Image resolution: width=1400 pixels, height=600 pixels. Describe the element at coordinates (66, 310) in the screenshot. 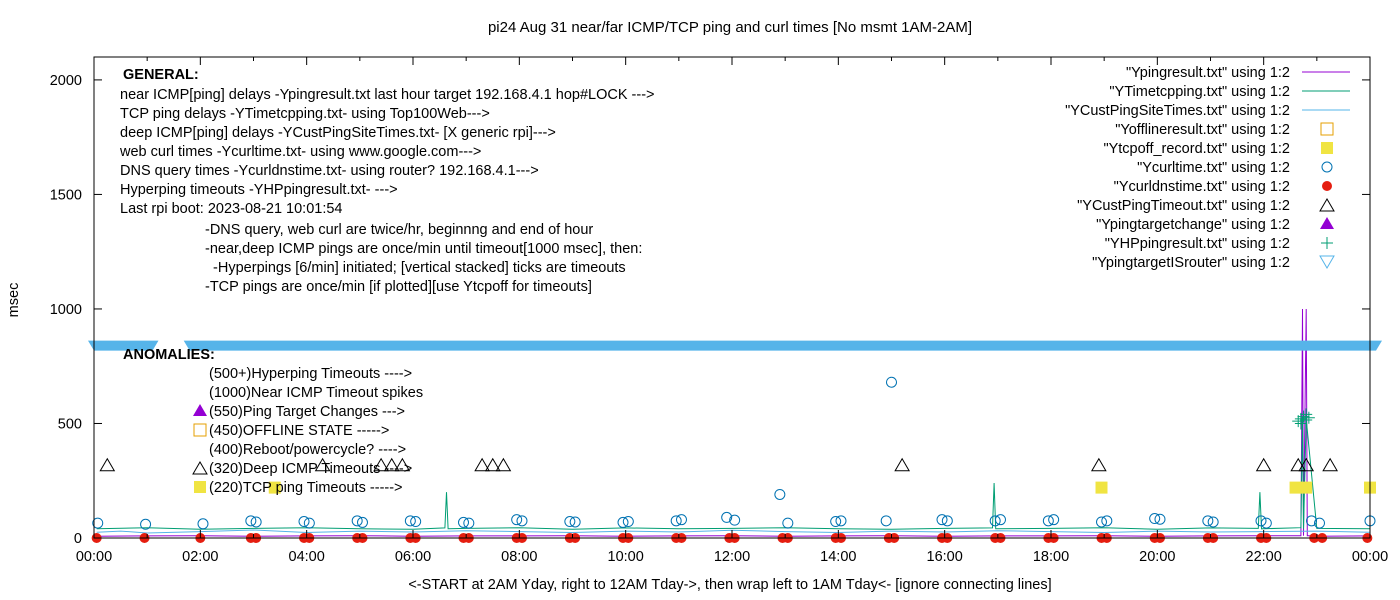

I see `y-tick-label: 1000` at that location.